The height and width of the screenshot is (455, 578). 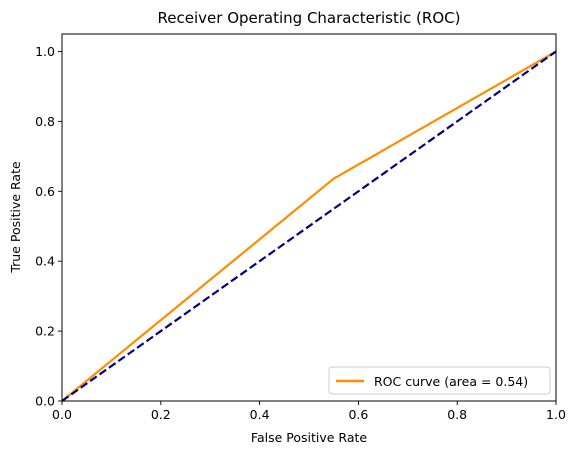 What do you see at coordinates (45, 401) in the screenshot?
I see `y-tick-label: 0.0` at bounding box center [45, 401].